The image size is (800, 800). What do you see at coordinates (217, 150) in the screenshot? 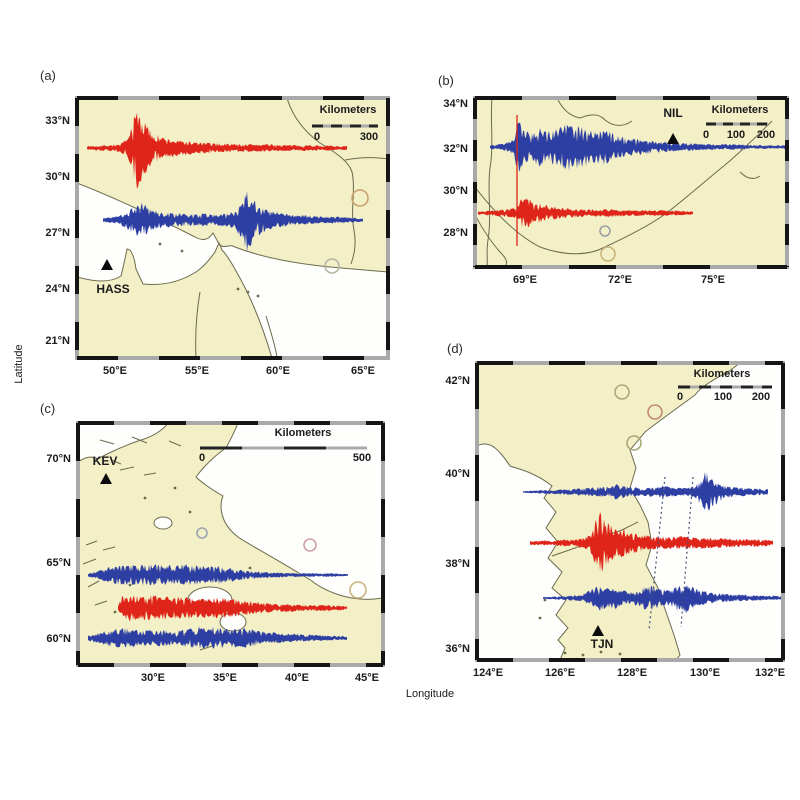
I see `panel-a-red-trace` at bounding box center [217, 150].